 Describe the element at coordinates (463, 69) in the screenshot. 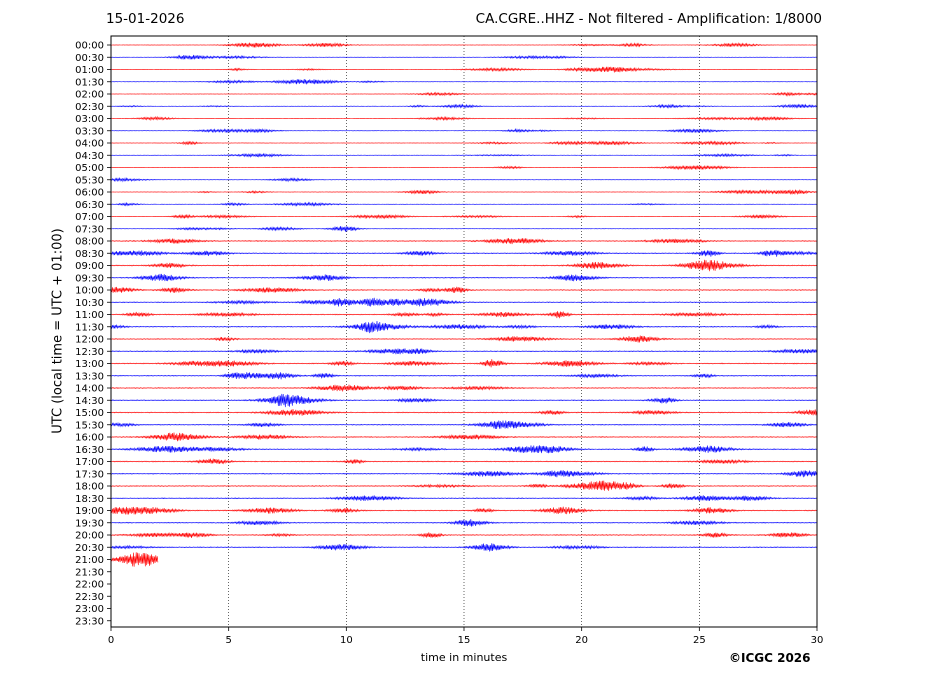

I see `trace-01:00` at that location.